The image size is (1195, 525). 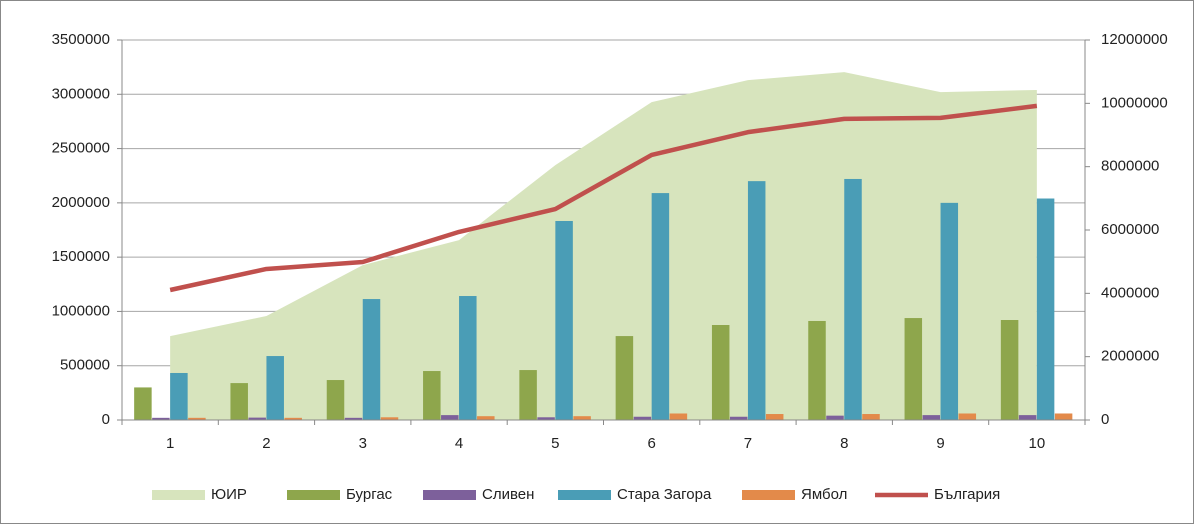 I want to click on y-tick-label: 3500000, so click(x=81, y=39).